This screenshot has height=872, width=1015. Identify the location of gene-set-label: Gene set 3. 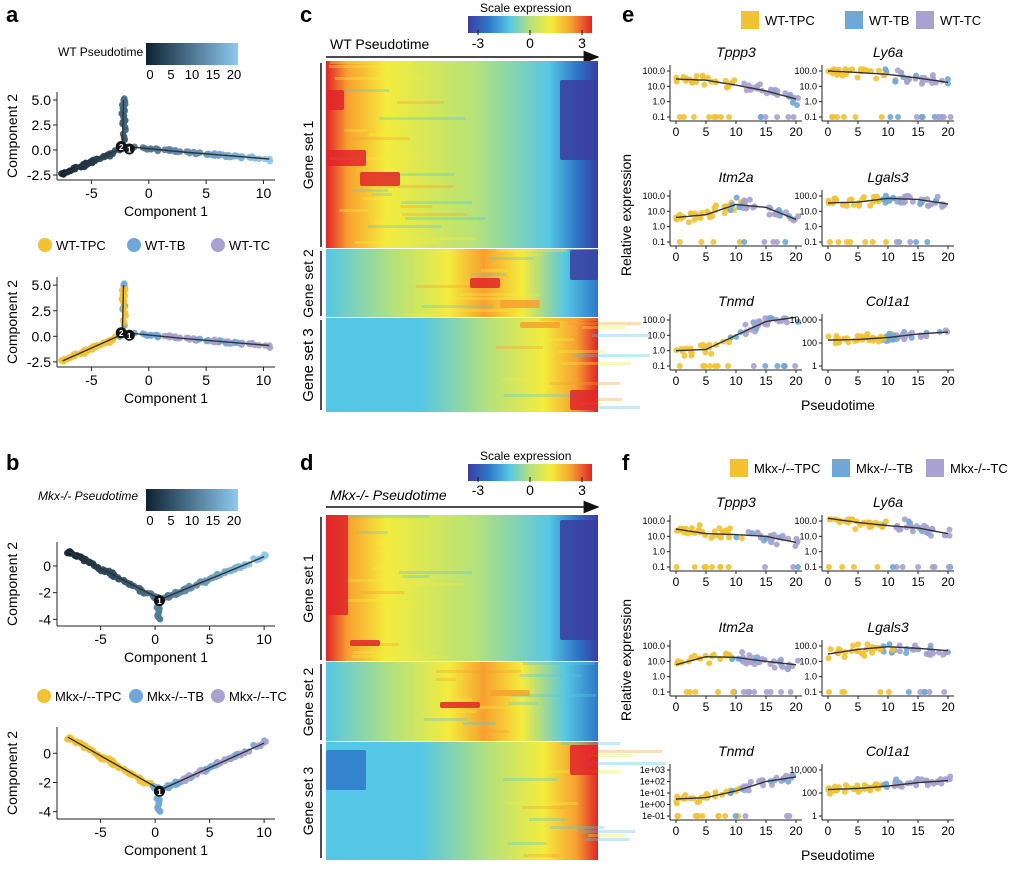
(308, 801).